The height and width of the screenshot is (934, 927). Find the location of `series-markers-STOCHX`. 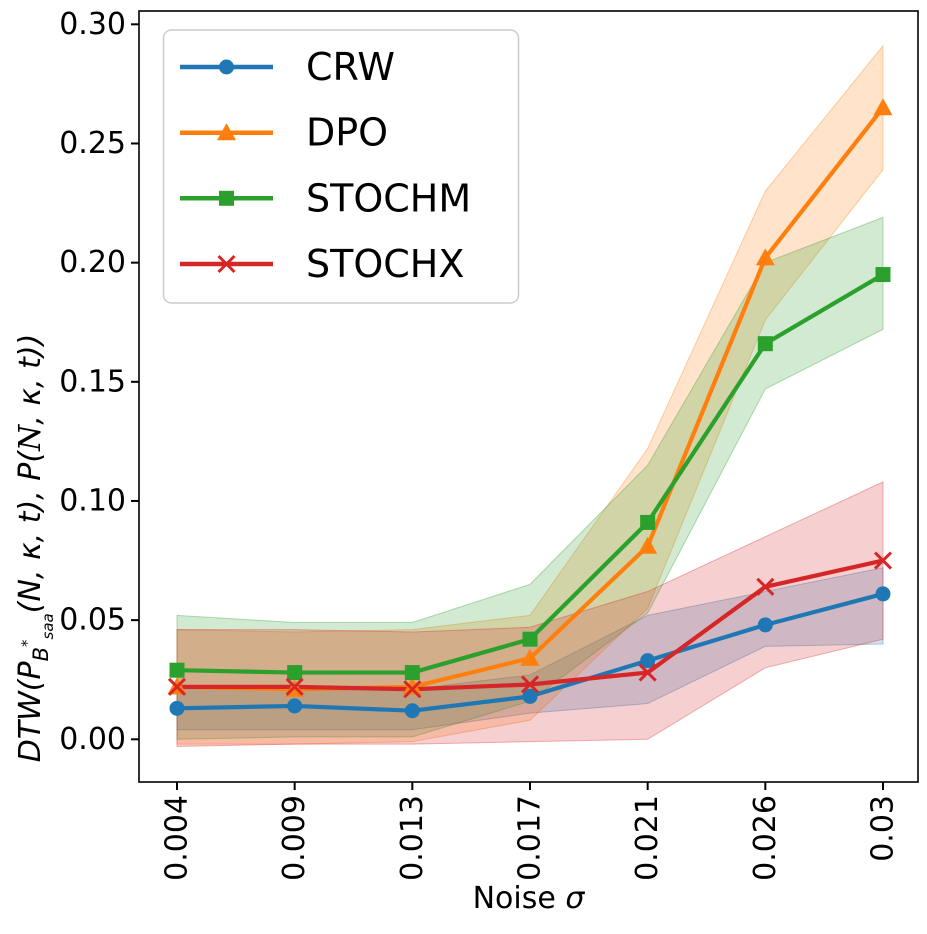

series-markers-STOCHX is located at coordinates (530, 625).